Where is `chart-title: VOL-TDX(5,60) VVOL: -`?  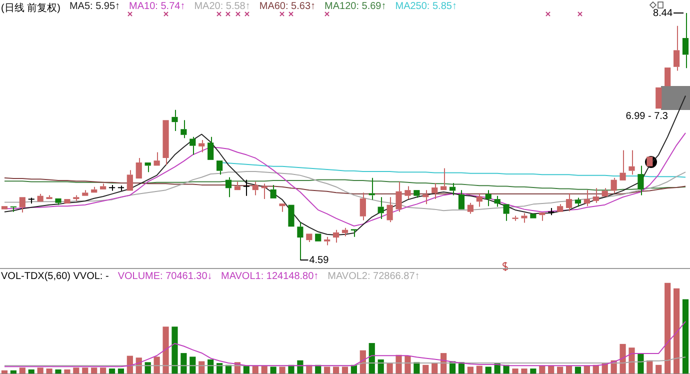
chart-title: VOL-TDX(5,60) VVOL: - is located at coordinates (55, 276).